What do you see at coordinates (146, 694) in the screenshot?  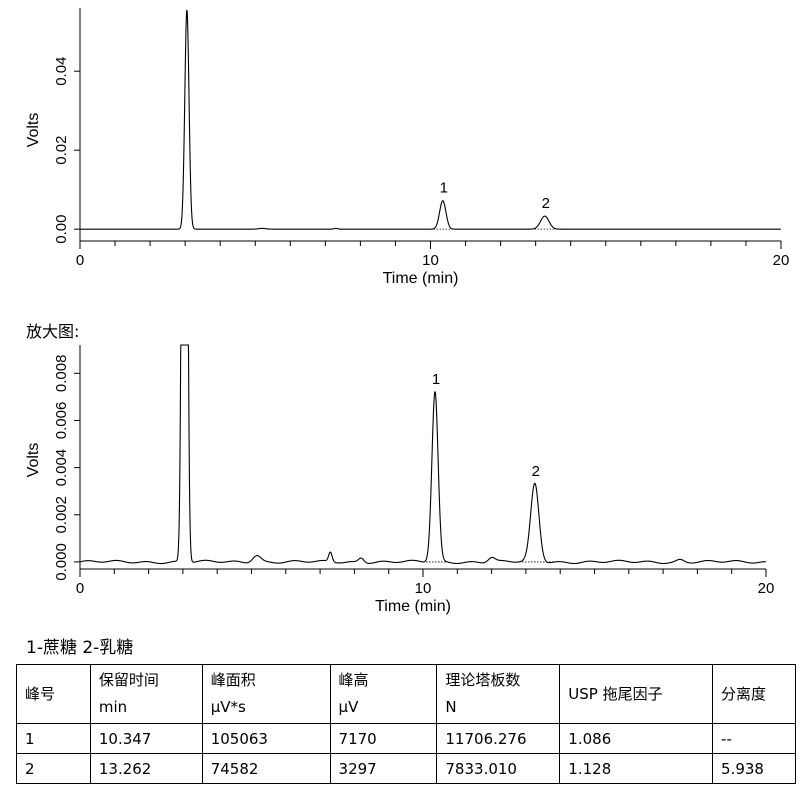 I see `header-retention-time: 保留时间 min` at bounding box center [146, 694].